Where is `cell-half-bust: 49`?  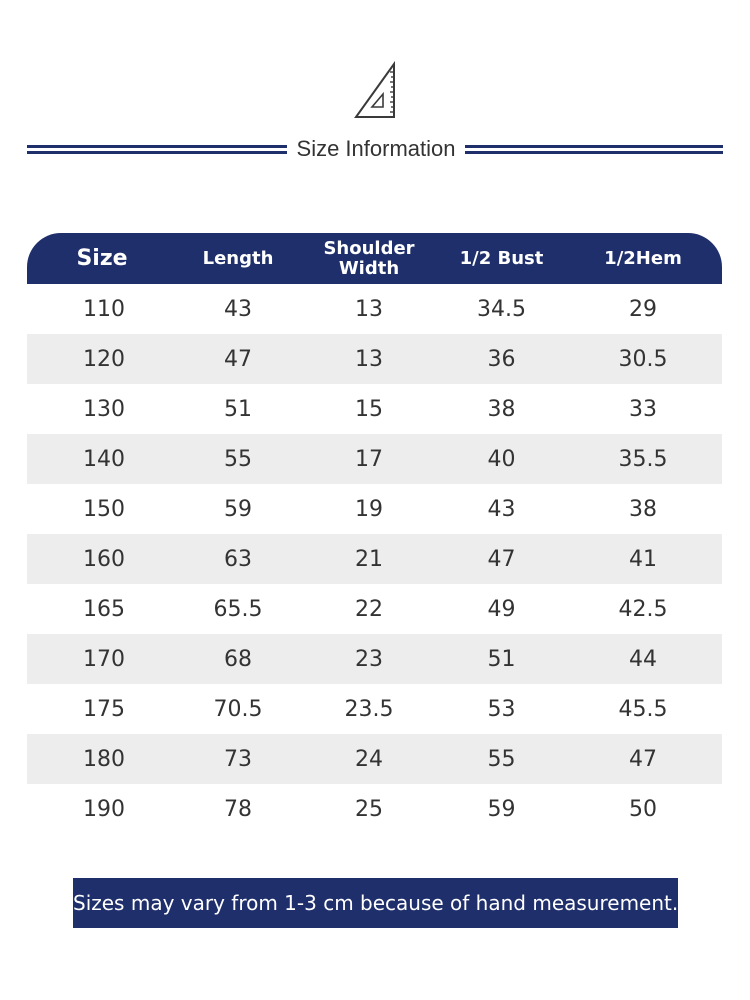
cell-half-bust: 49 is located at coordinates (501, 609).